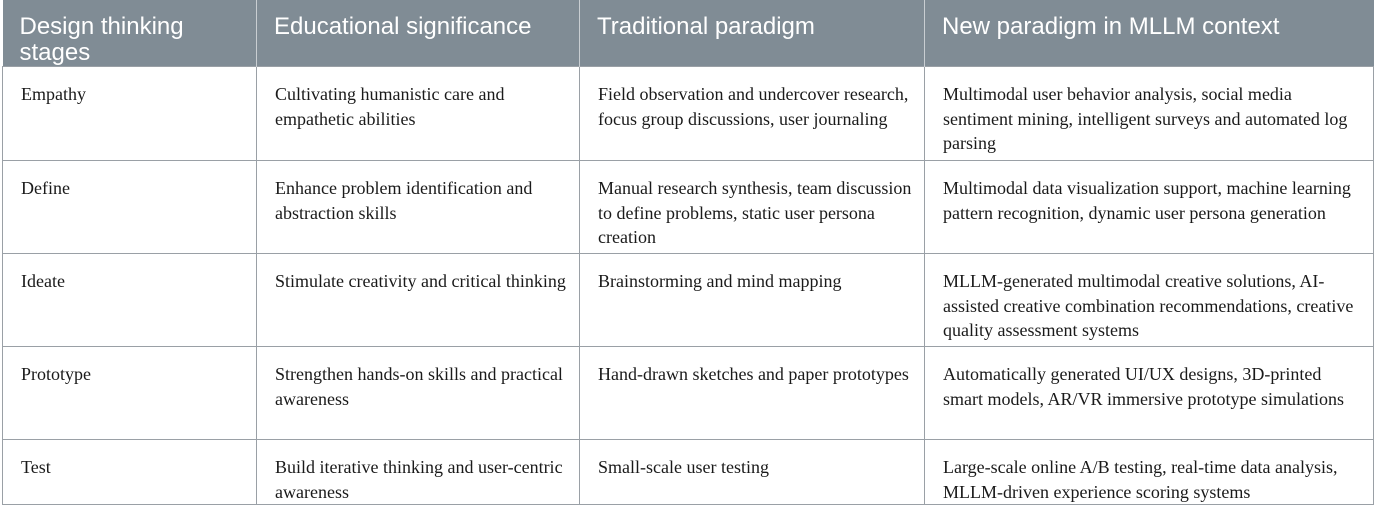 The height and width of the screenshot is (517, 1375). I want to click on column-header-traditional-paradigm: Traditional paradigm, so click(752, 33).